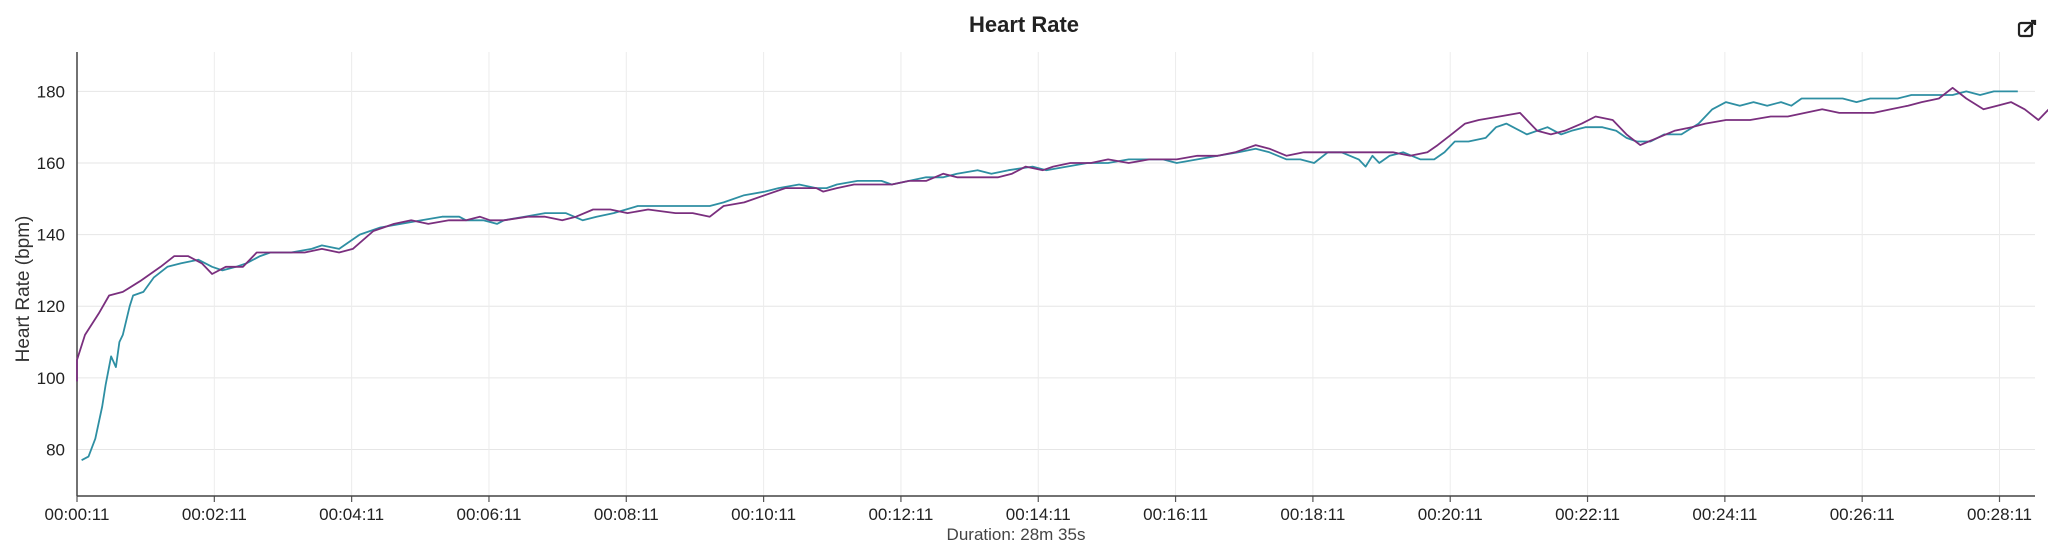 This screenshot has height=555, width=2048. I want to click on y-tick-label: 180, so click(51, 91).